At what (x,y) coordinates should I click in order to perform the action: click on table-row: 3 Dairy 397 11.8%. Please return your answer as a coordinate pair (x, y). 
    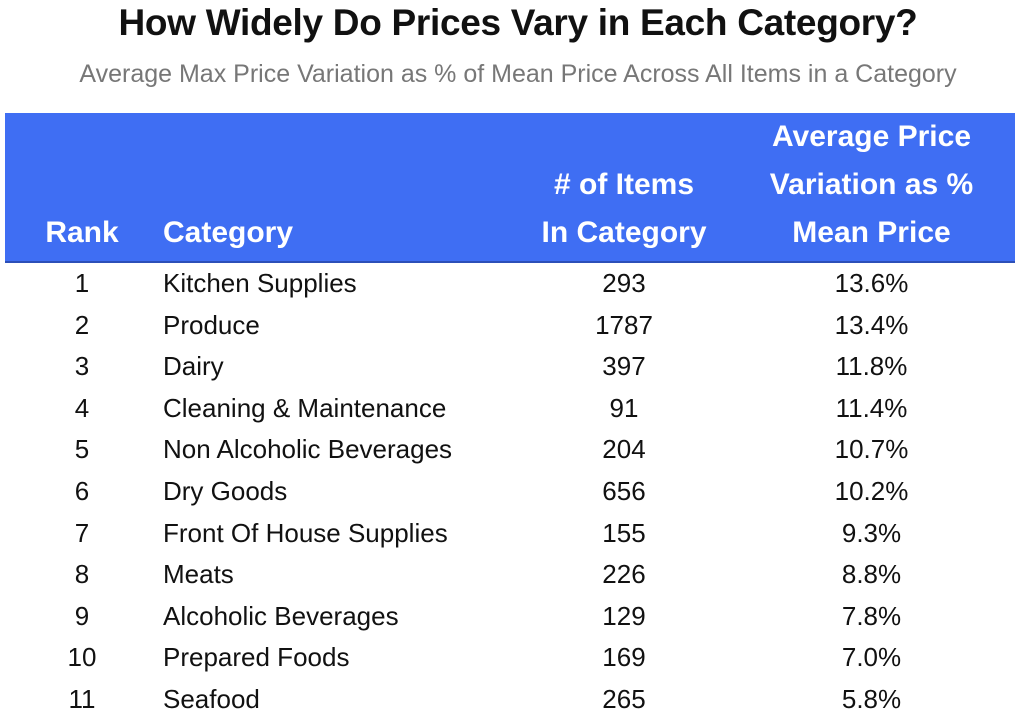
    Looking at the image, I should click on (510, 367).